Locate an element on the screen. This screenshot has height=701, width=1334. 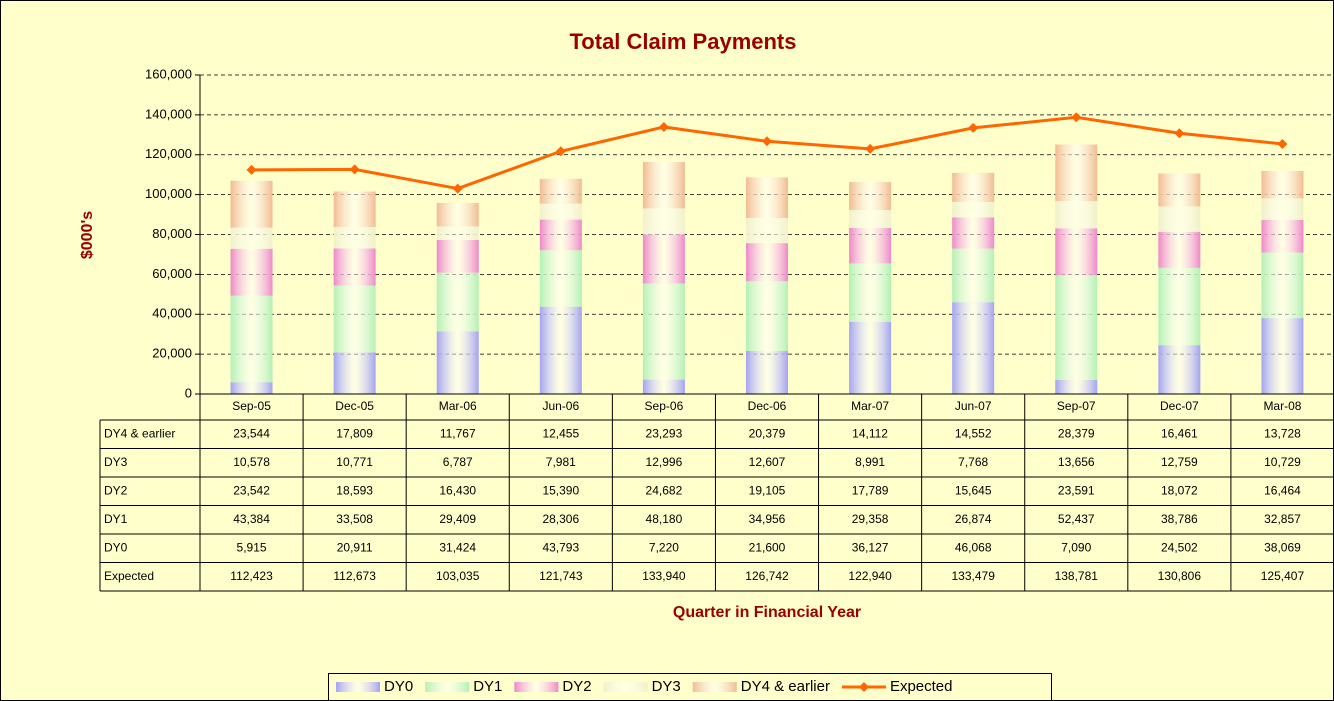
table-cell: 10,729 is located at coordinates (1282, 462).